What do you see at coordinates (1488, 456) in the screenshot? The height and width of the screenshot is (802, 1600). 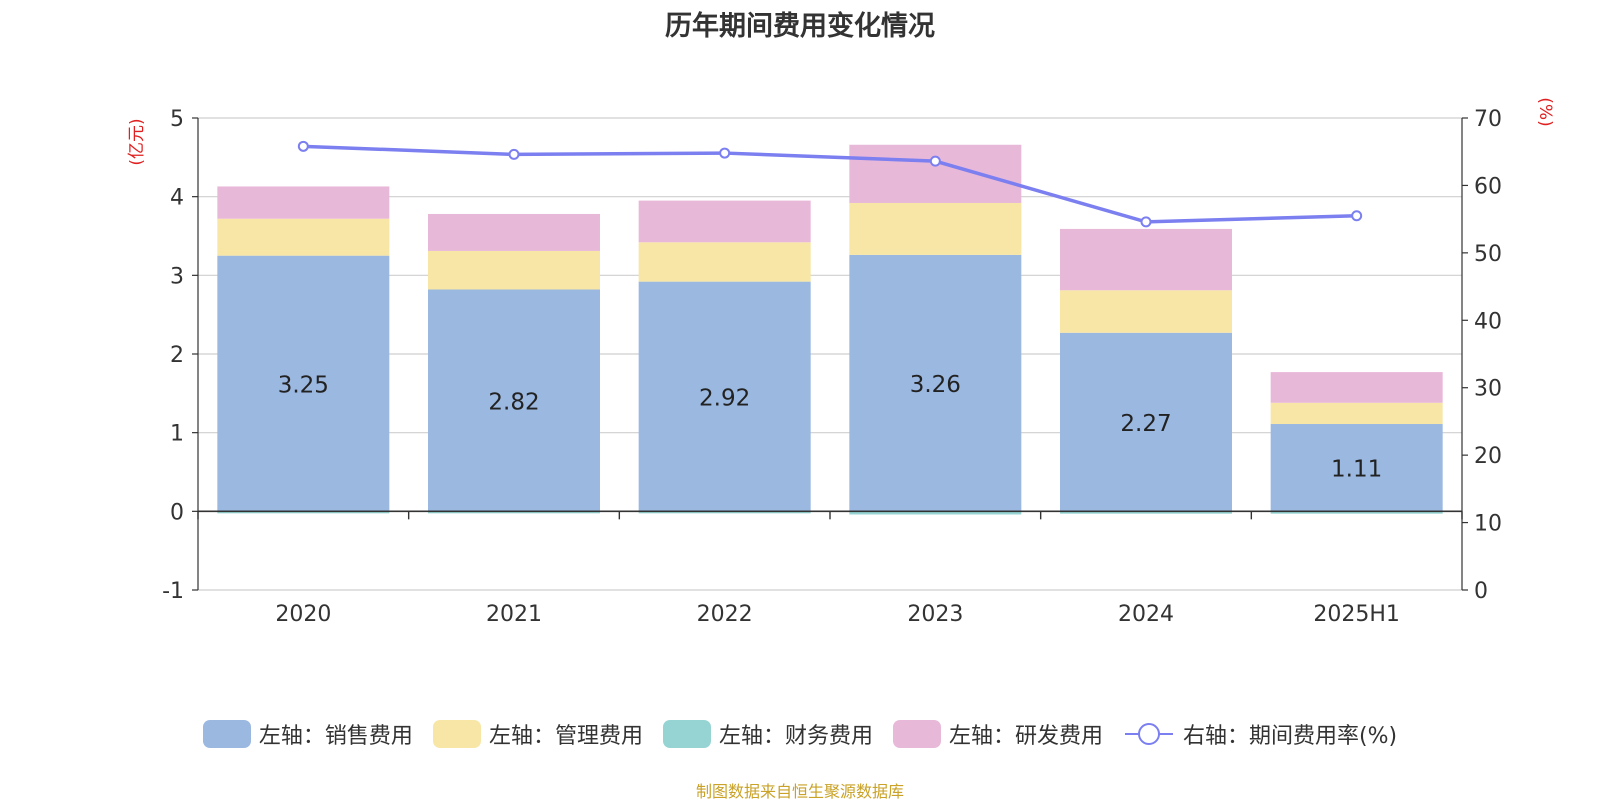 I see `right-axis-tick-label: 20` at bounding box center [1488, 456].